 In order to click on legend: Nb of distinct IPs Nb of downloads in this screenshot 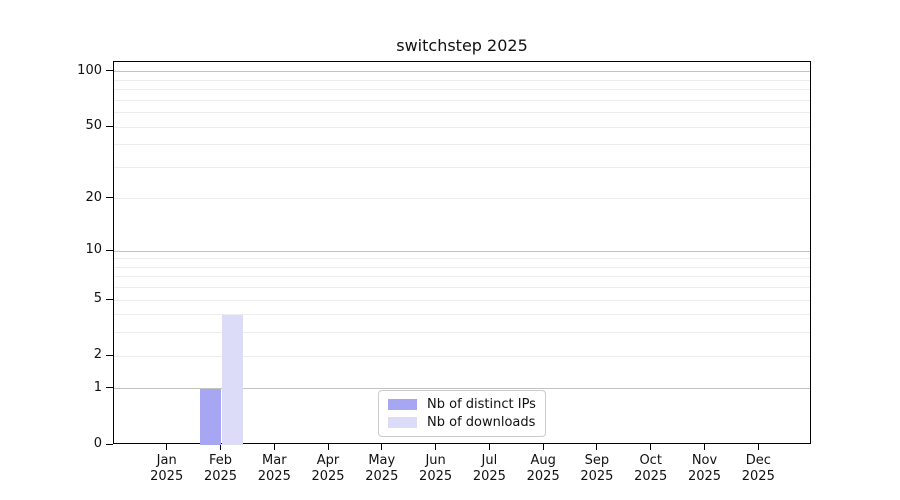, I will do `click(462, 413)`.